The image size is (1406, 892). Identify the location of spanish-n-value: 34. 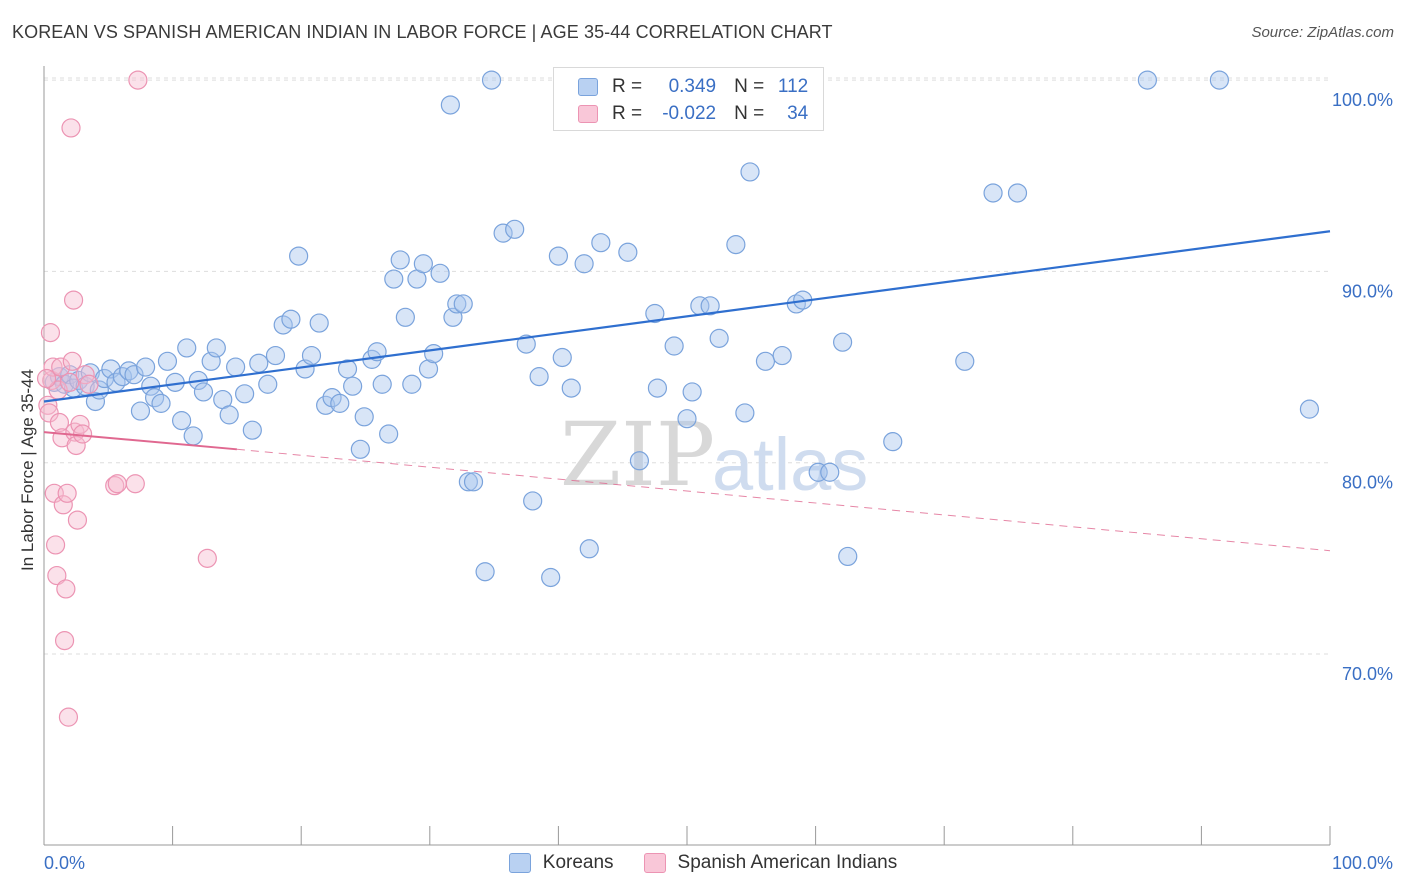
(798, 113).